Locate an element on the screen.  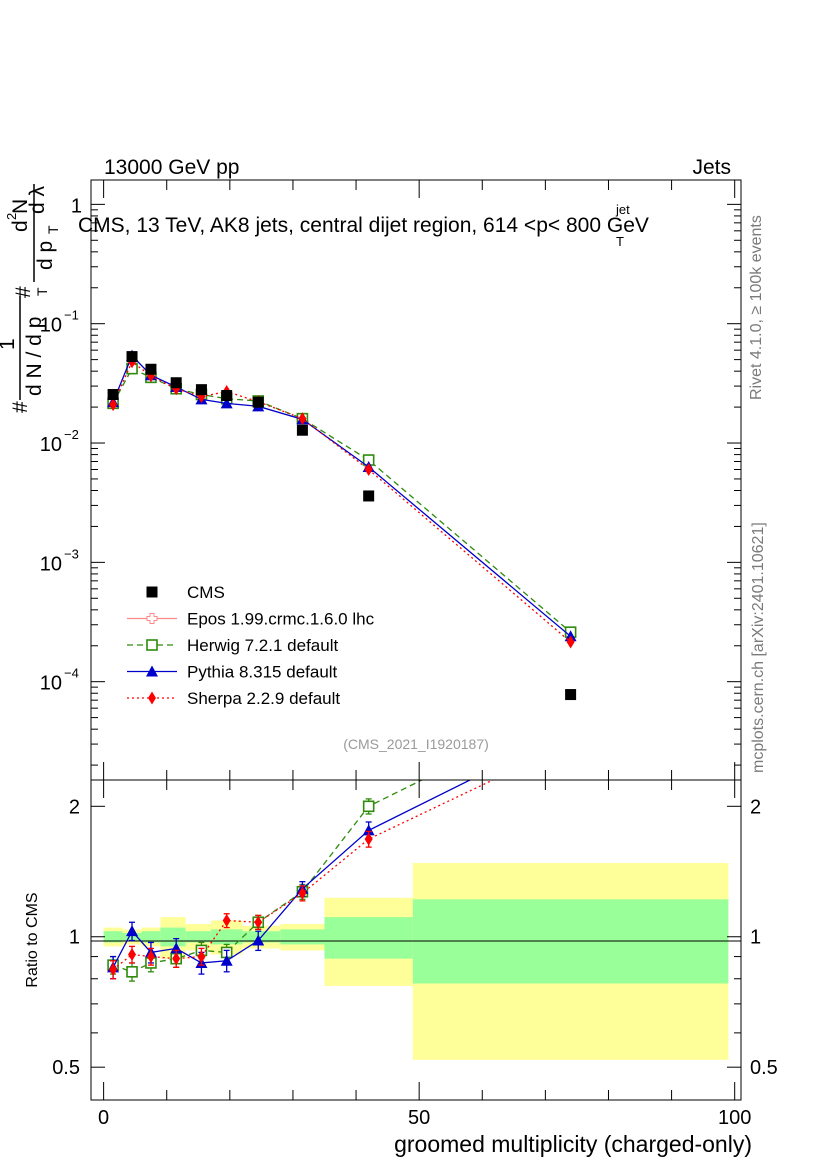
y-axis-label: # 1 d N / d p T # d 2 N d p T d λ is located at coordinates (30, 298).